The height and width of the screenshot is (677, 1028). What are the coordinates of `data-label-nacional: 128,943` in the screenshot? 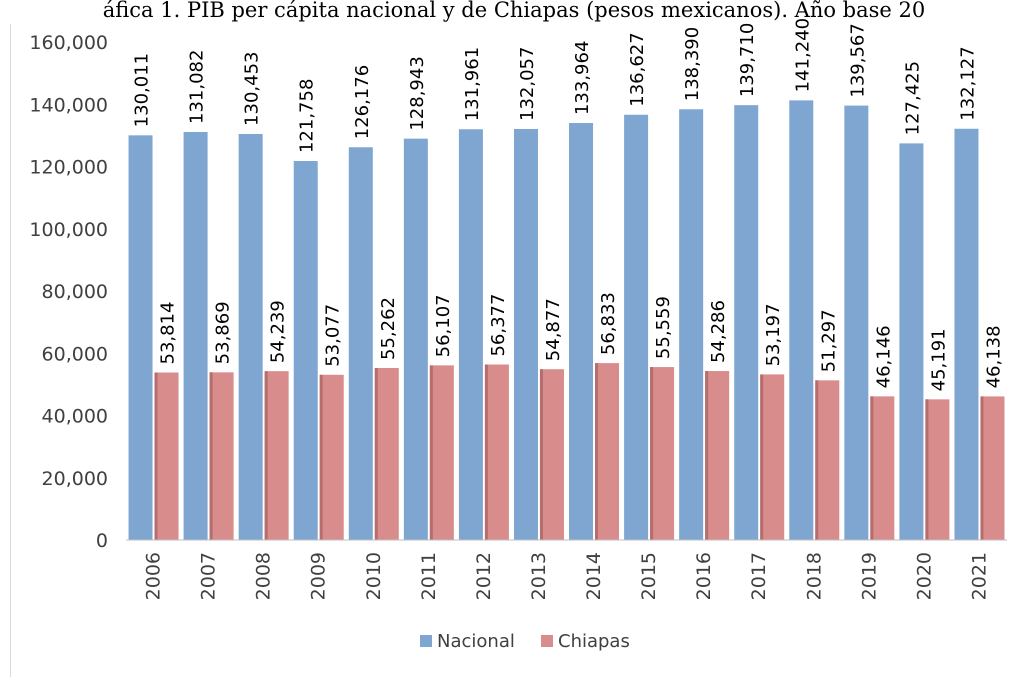 It's located at (417, 93).